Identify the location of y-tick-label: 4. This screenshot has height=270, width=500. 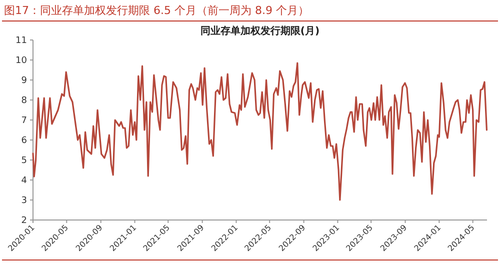
(24, 181).